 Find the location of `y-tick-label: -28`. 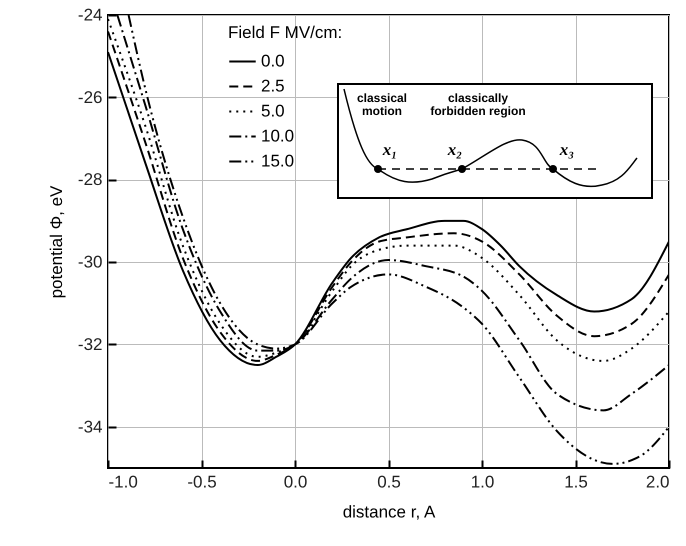

y-tick-label: -28 is located at coordinates (90, 180).